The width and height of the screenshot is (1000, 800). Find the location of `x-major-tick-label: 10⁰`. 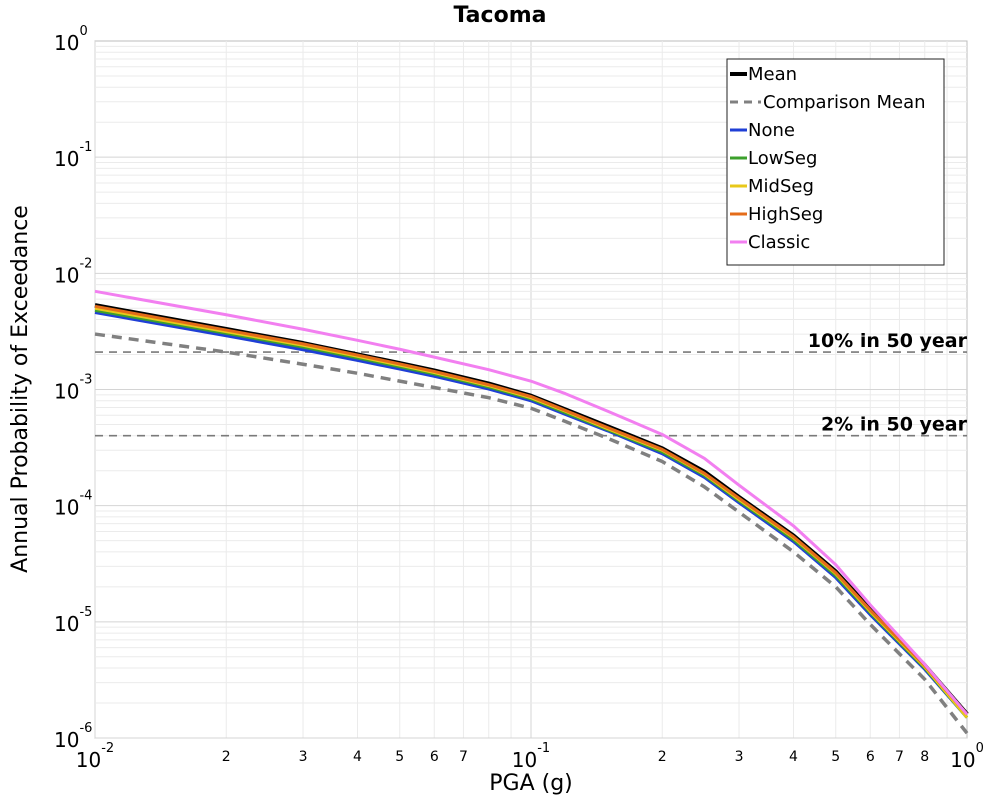

x-major-tick-label: 10⁰ is located at coordinates (967, 756).